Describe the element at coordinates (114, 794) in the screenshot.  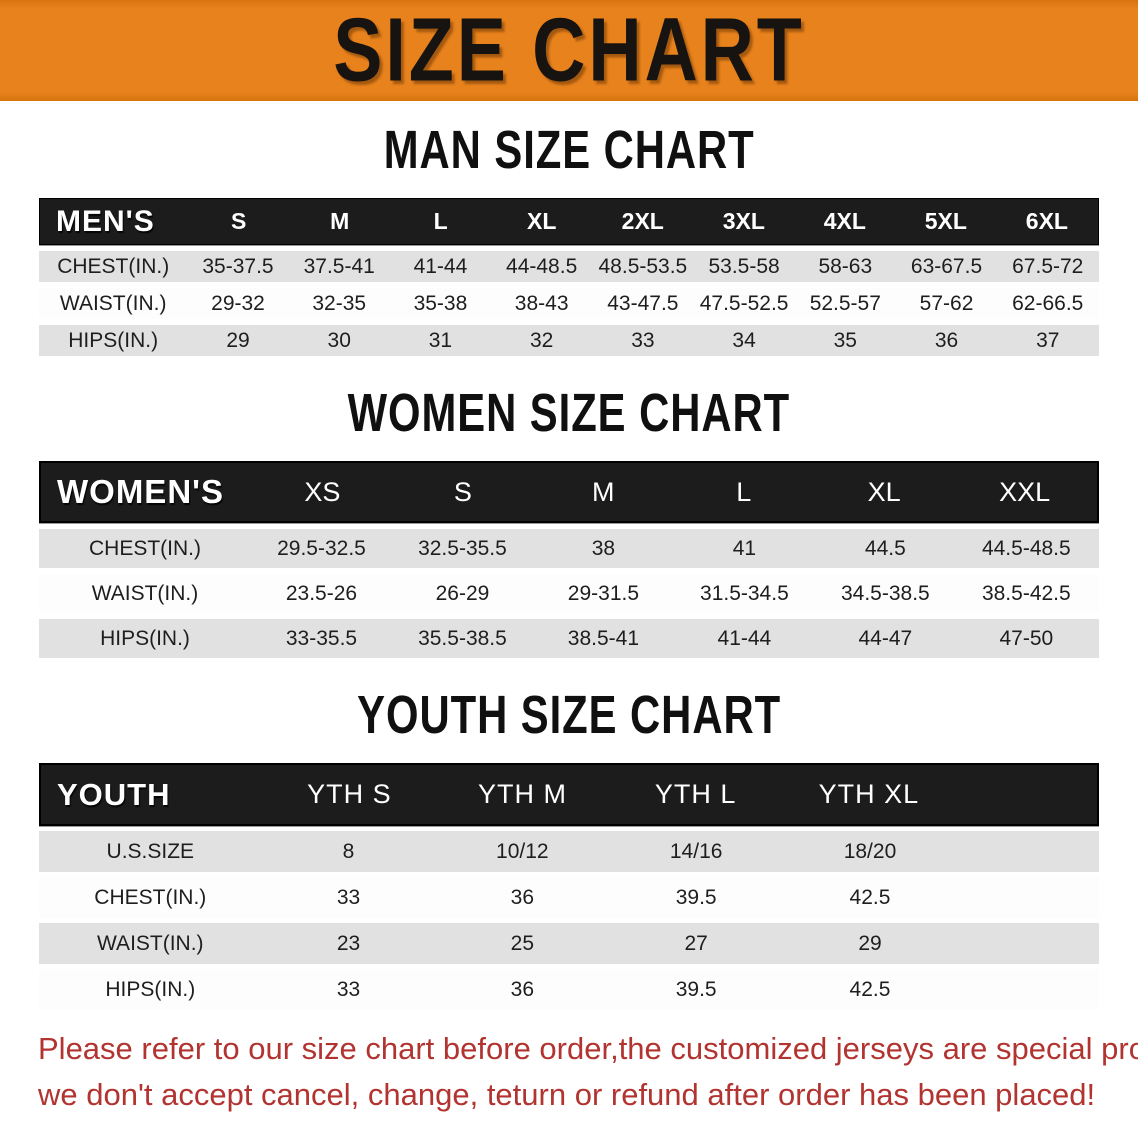
I see `youth-table-label: YOUTH` at that location.